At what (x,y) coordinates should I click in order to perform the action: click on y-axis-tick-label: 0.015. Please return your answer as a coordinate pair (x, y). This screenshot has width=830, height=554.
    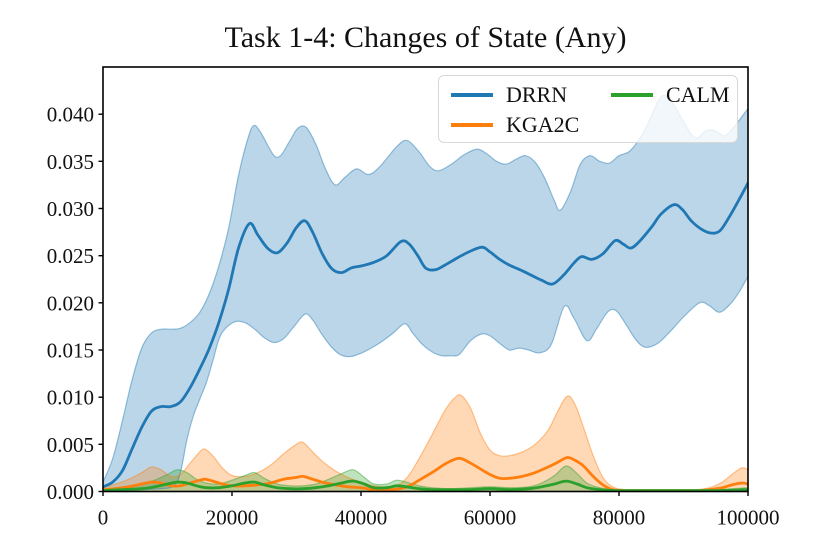
    Looking at the image, I should click on (70, 351).